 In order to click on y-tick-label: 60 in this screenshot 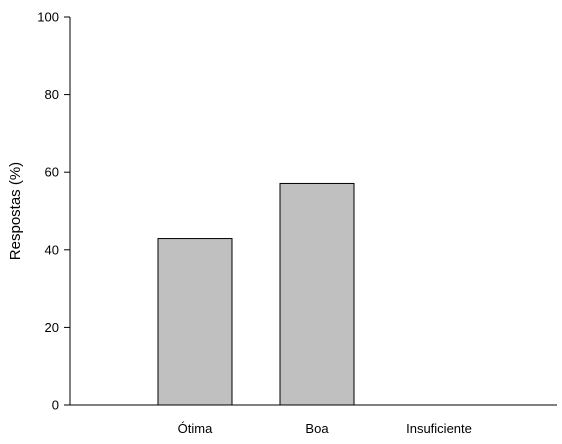, I will do `click(52, 172)`.